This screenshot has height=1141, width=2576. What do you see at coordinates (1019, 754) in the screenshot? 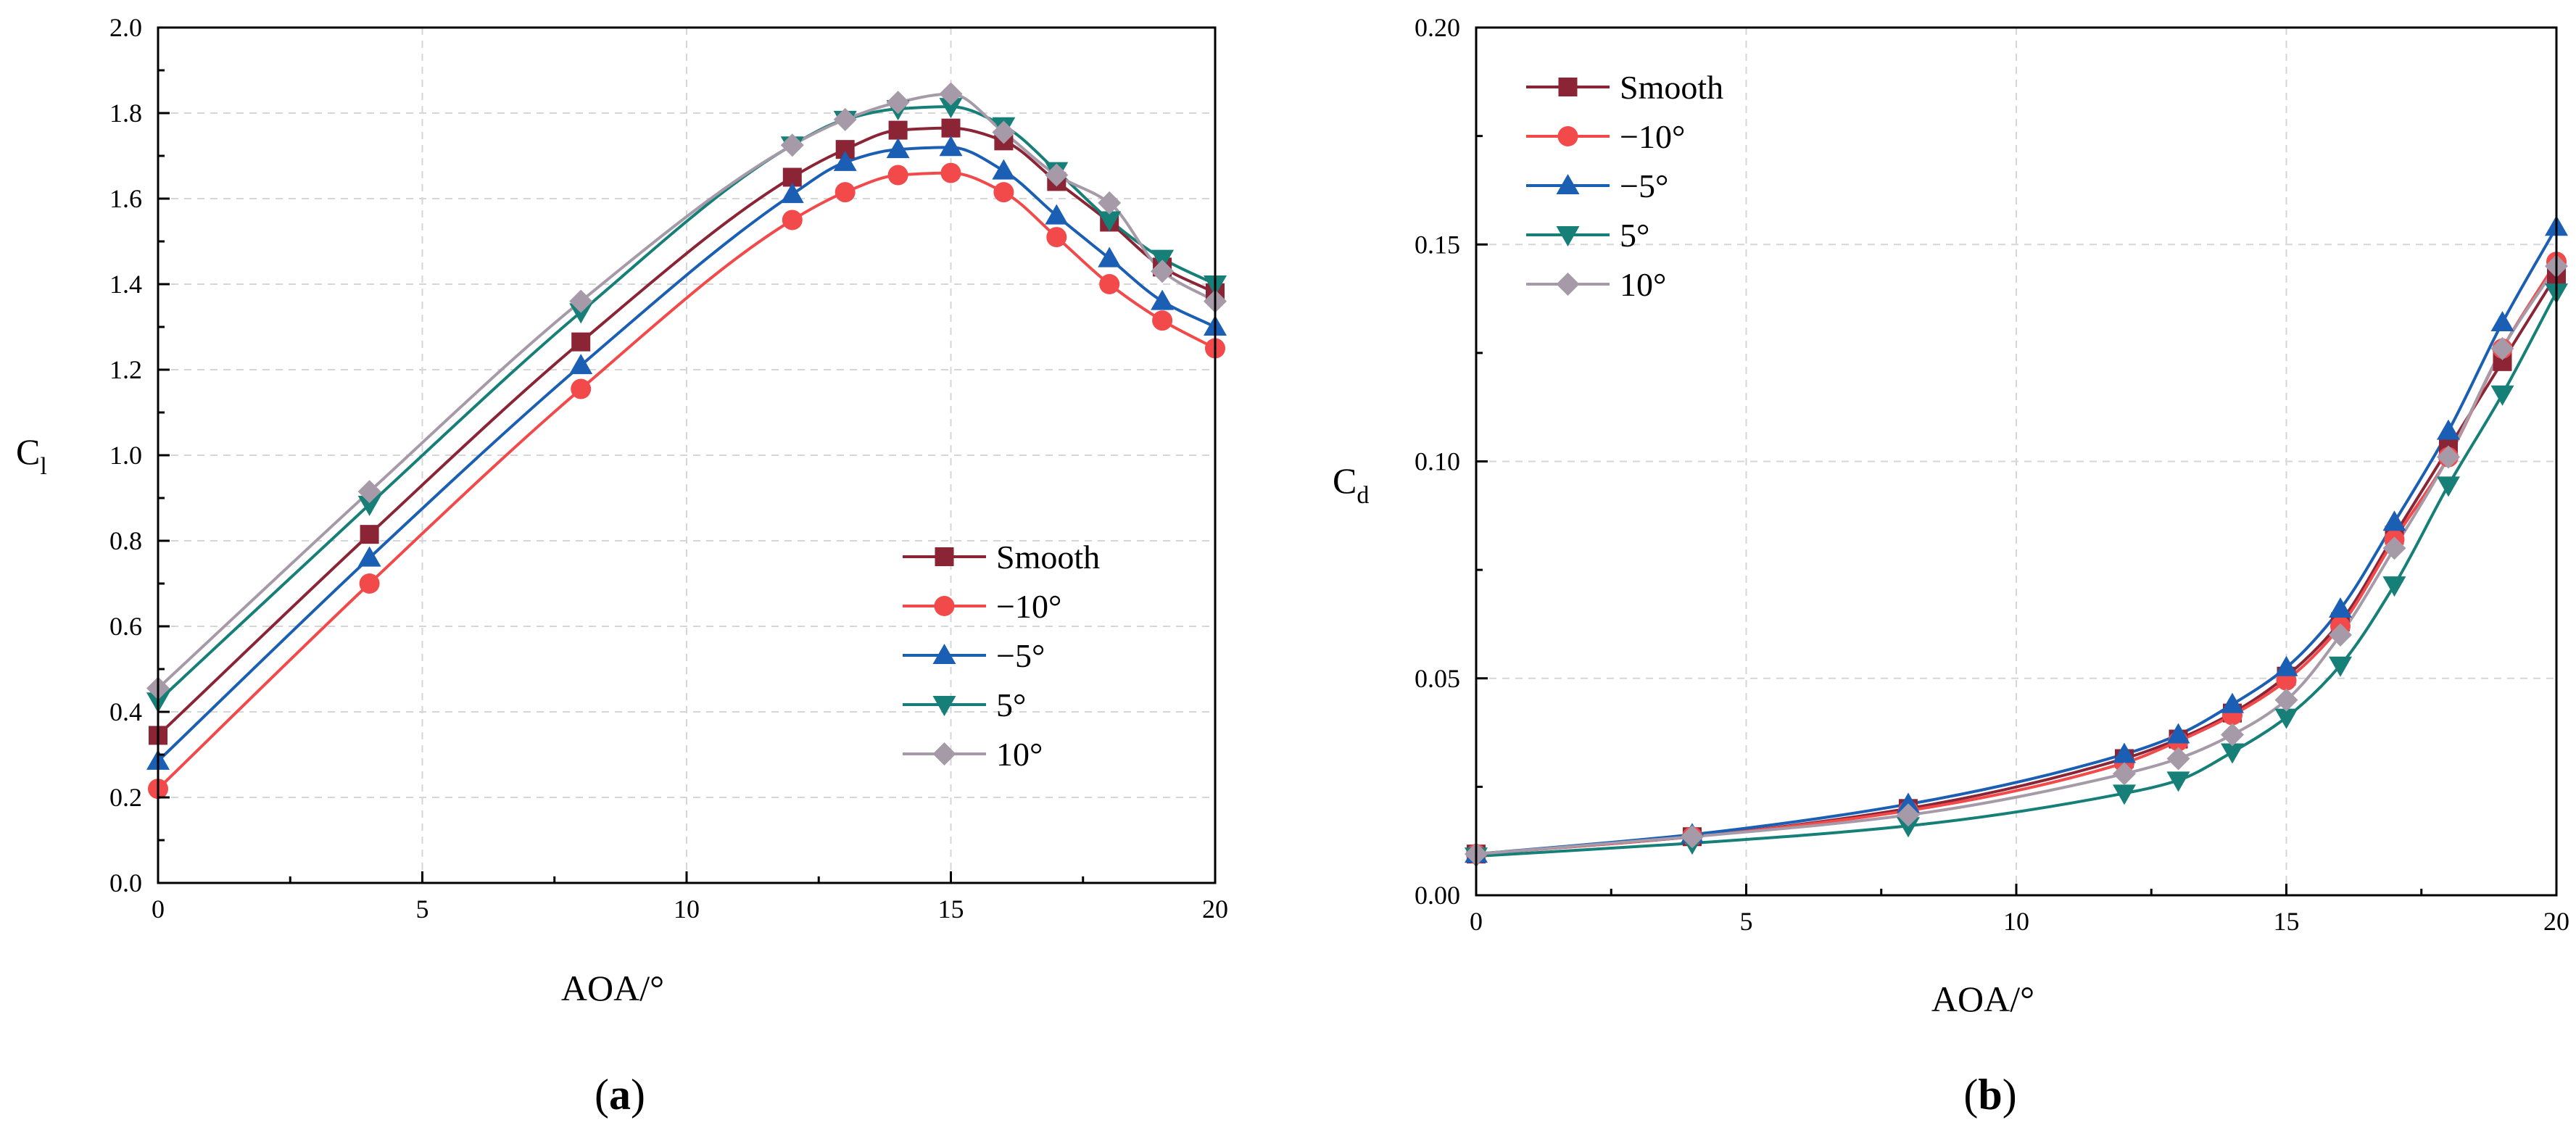
I see `panel-a-legend-label-4: 10°` at bounding box center [1019, 754].